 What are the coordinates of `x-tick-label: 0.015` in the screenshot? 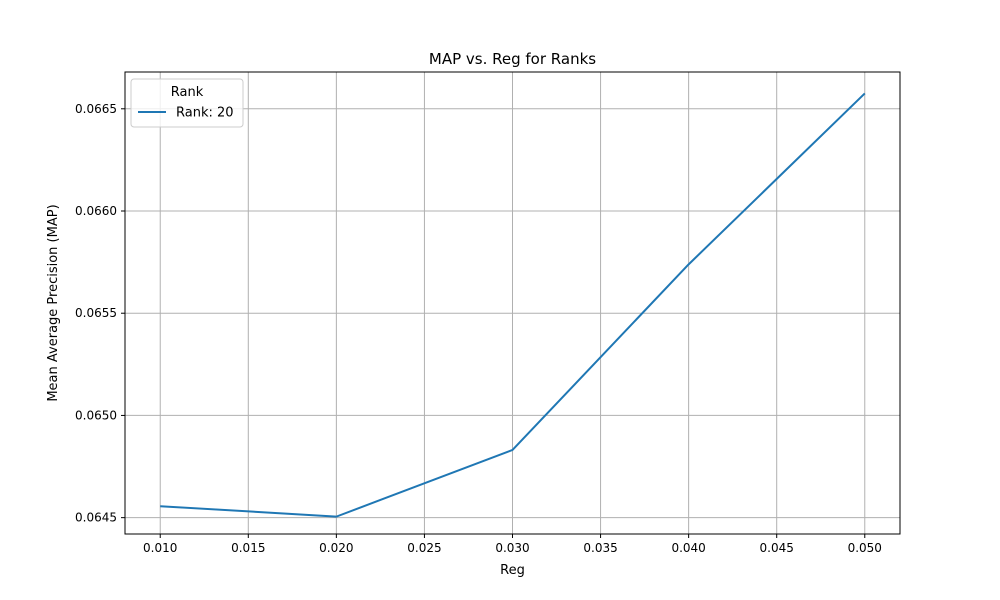 It's located at (248, 548).